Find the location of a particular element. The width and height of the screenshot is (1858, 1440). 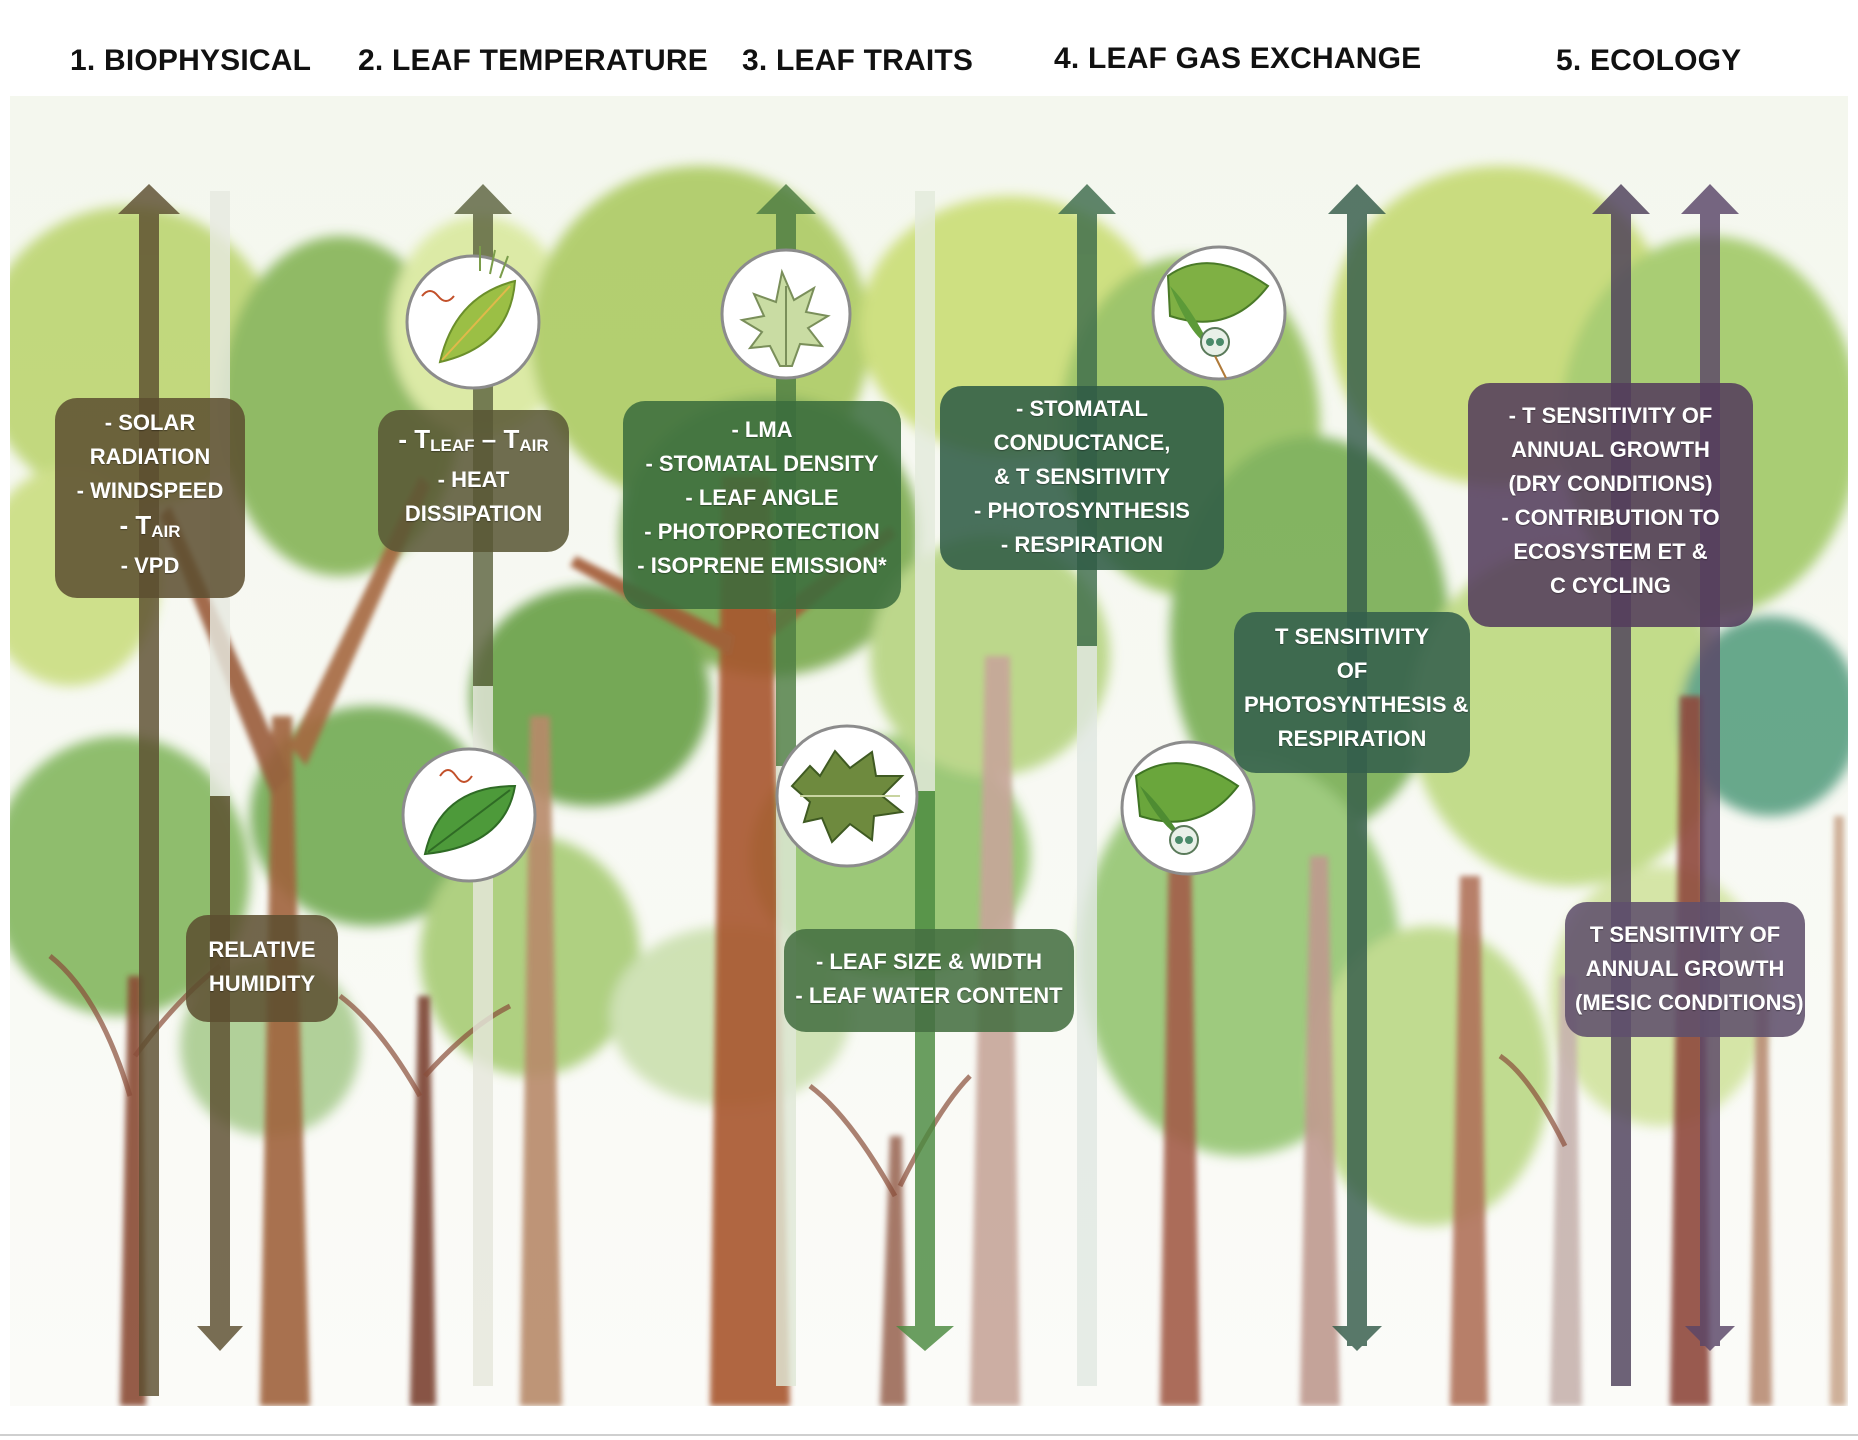

box-leaf-temperature: - TLEAF – TAIR - HEAT DISSIPATION is located at coordinates (473, 481).